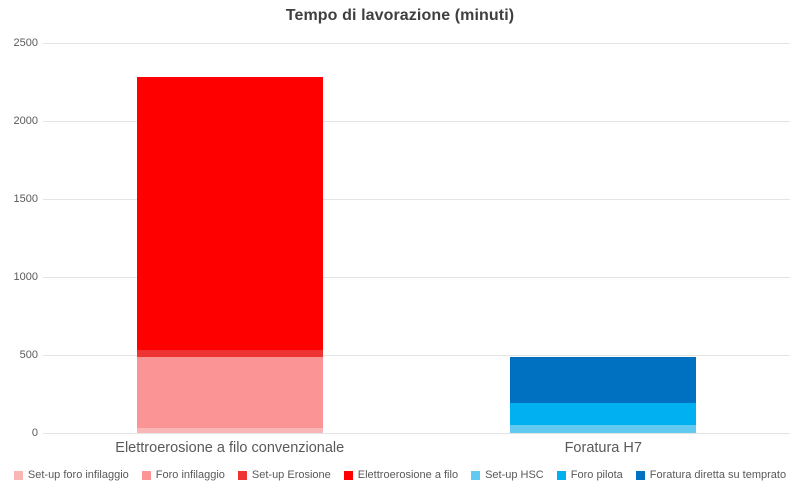  I want to click on bar-segment-set-up-erosione, so click(229, 353).